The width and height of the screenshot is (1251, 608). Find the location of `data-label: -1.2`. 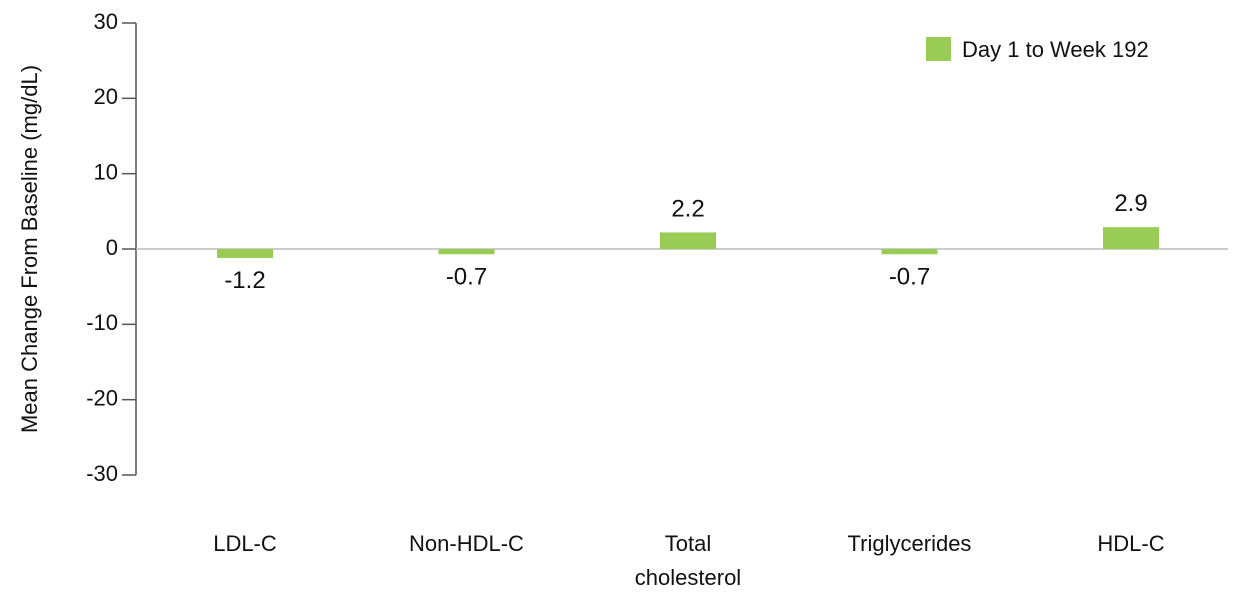

data-label: -1.2 is located at coordinates (244, 280).